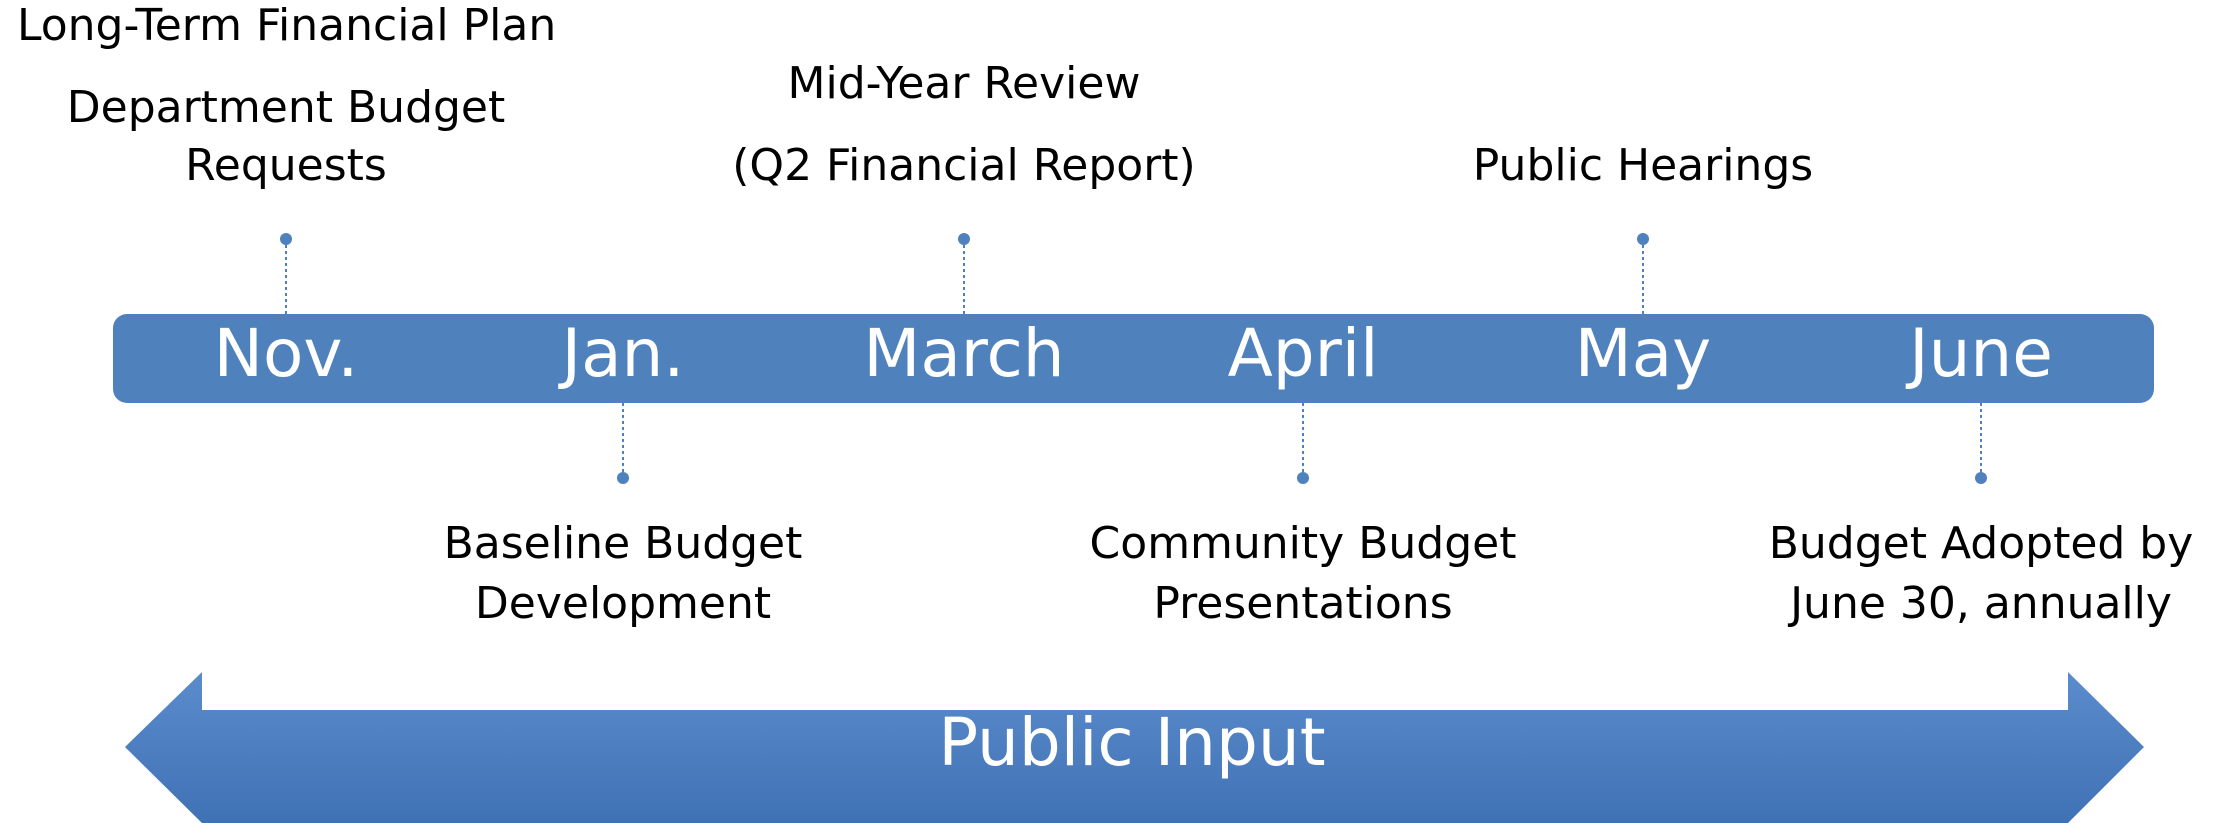 The width and height of the screenshot is (2219, 823). What do you see at coordinates (1979, 603) in the screenshot?
I see `event-label: June 30, annually` at bounding box center [1979, 603].